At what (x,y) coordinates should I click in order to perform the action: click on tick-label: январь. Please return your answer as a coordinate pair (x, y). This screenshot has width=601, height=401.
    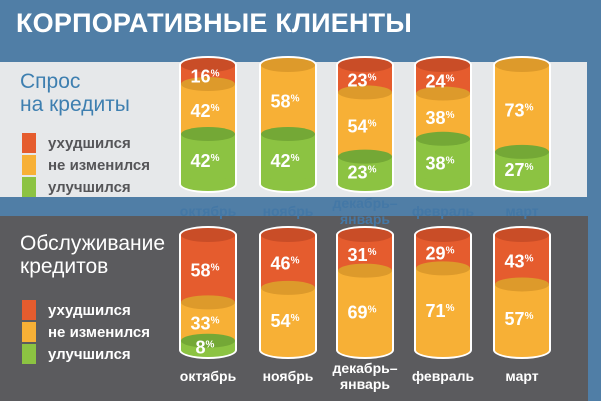
    Looking at the image, I should click on (365, 384).